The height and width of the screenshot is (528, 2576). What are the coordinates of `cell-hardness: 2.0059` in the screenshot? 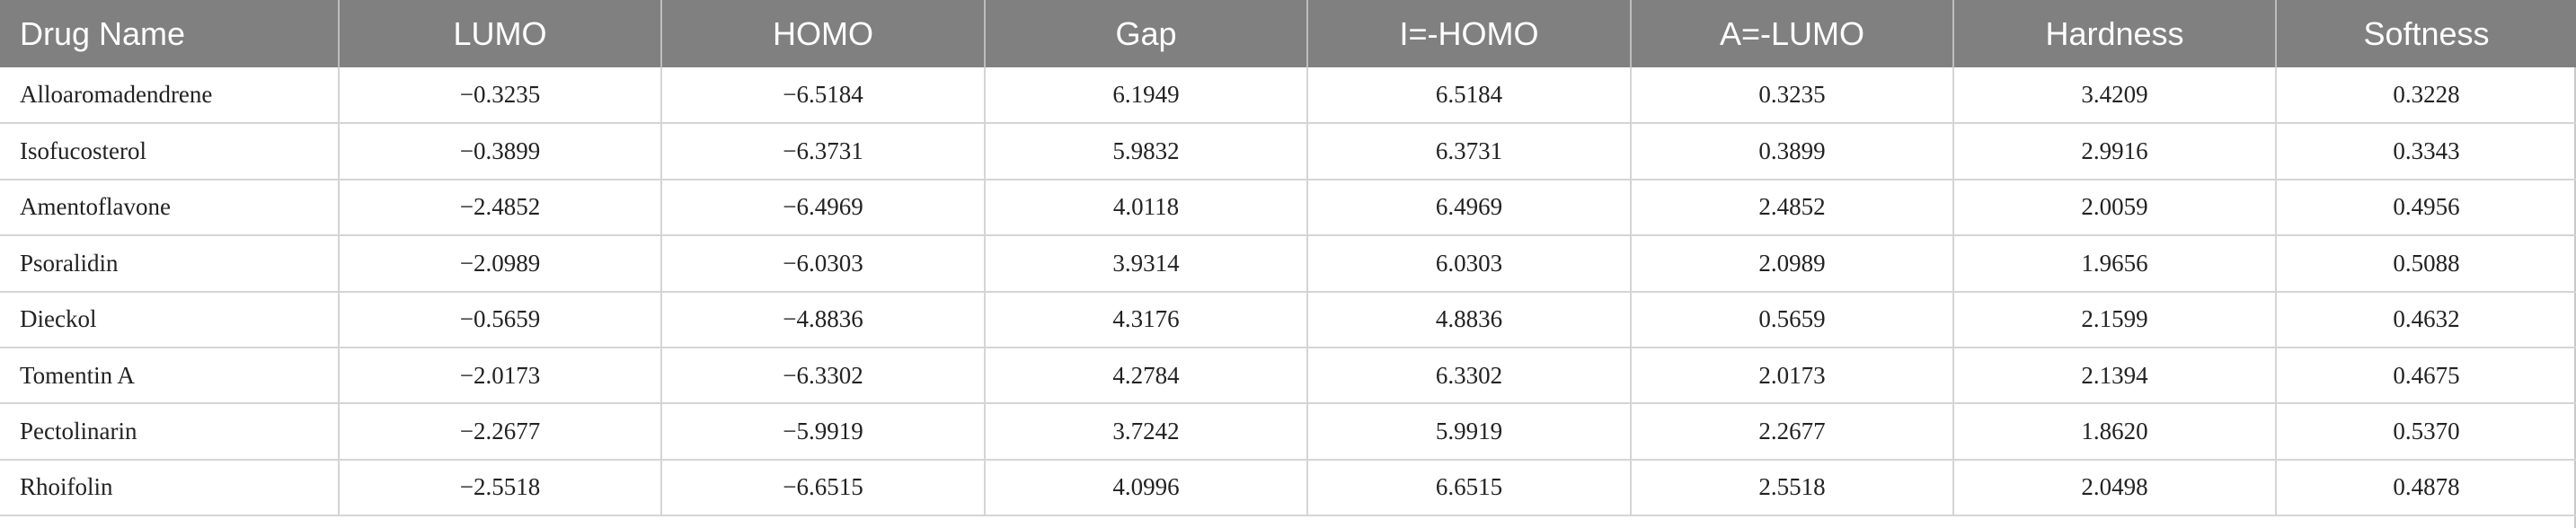 It's located at (2115, 207).